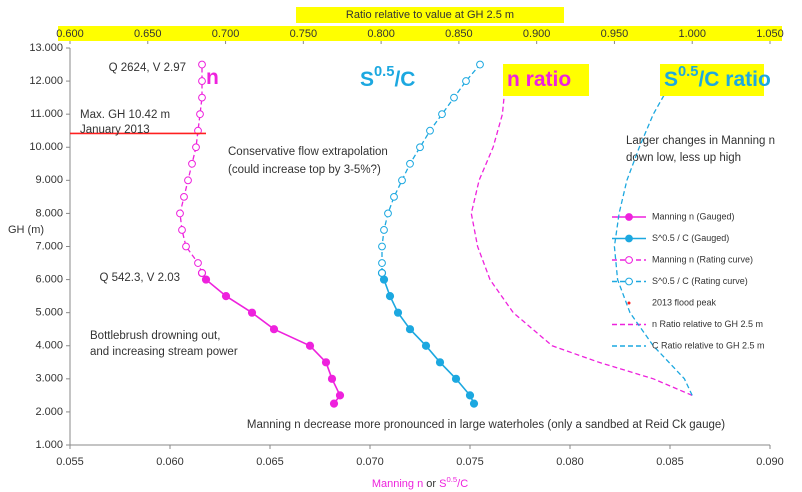  I want to click on curve-label-part: n ratio, so click(539, 79).